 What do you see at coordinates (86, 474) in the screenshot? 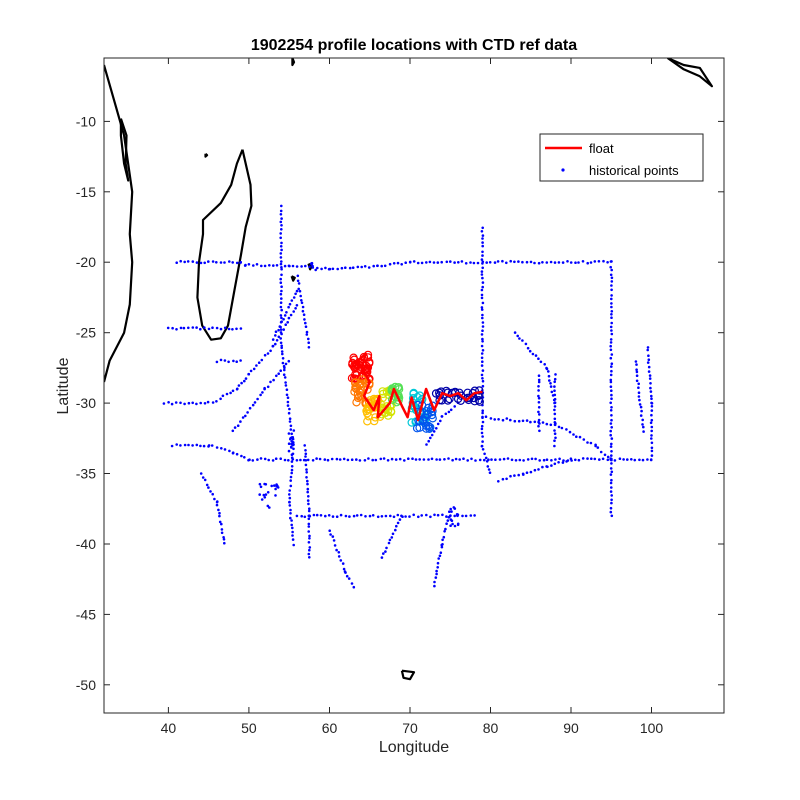
I see `y-tick-label: -35` at bounding box center [86, 474].